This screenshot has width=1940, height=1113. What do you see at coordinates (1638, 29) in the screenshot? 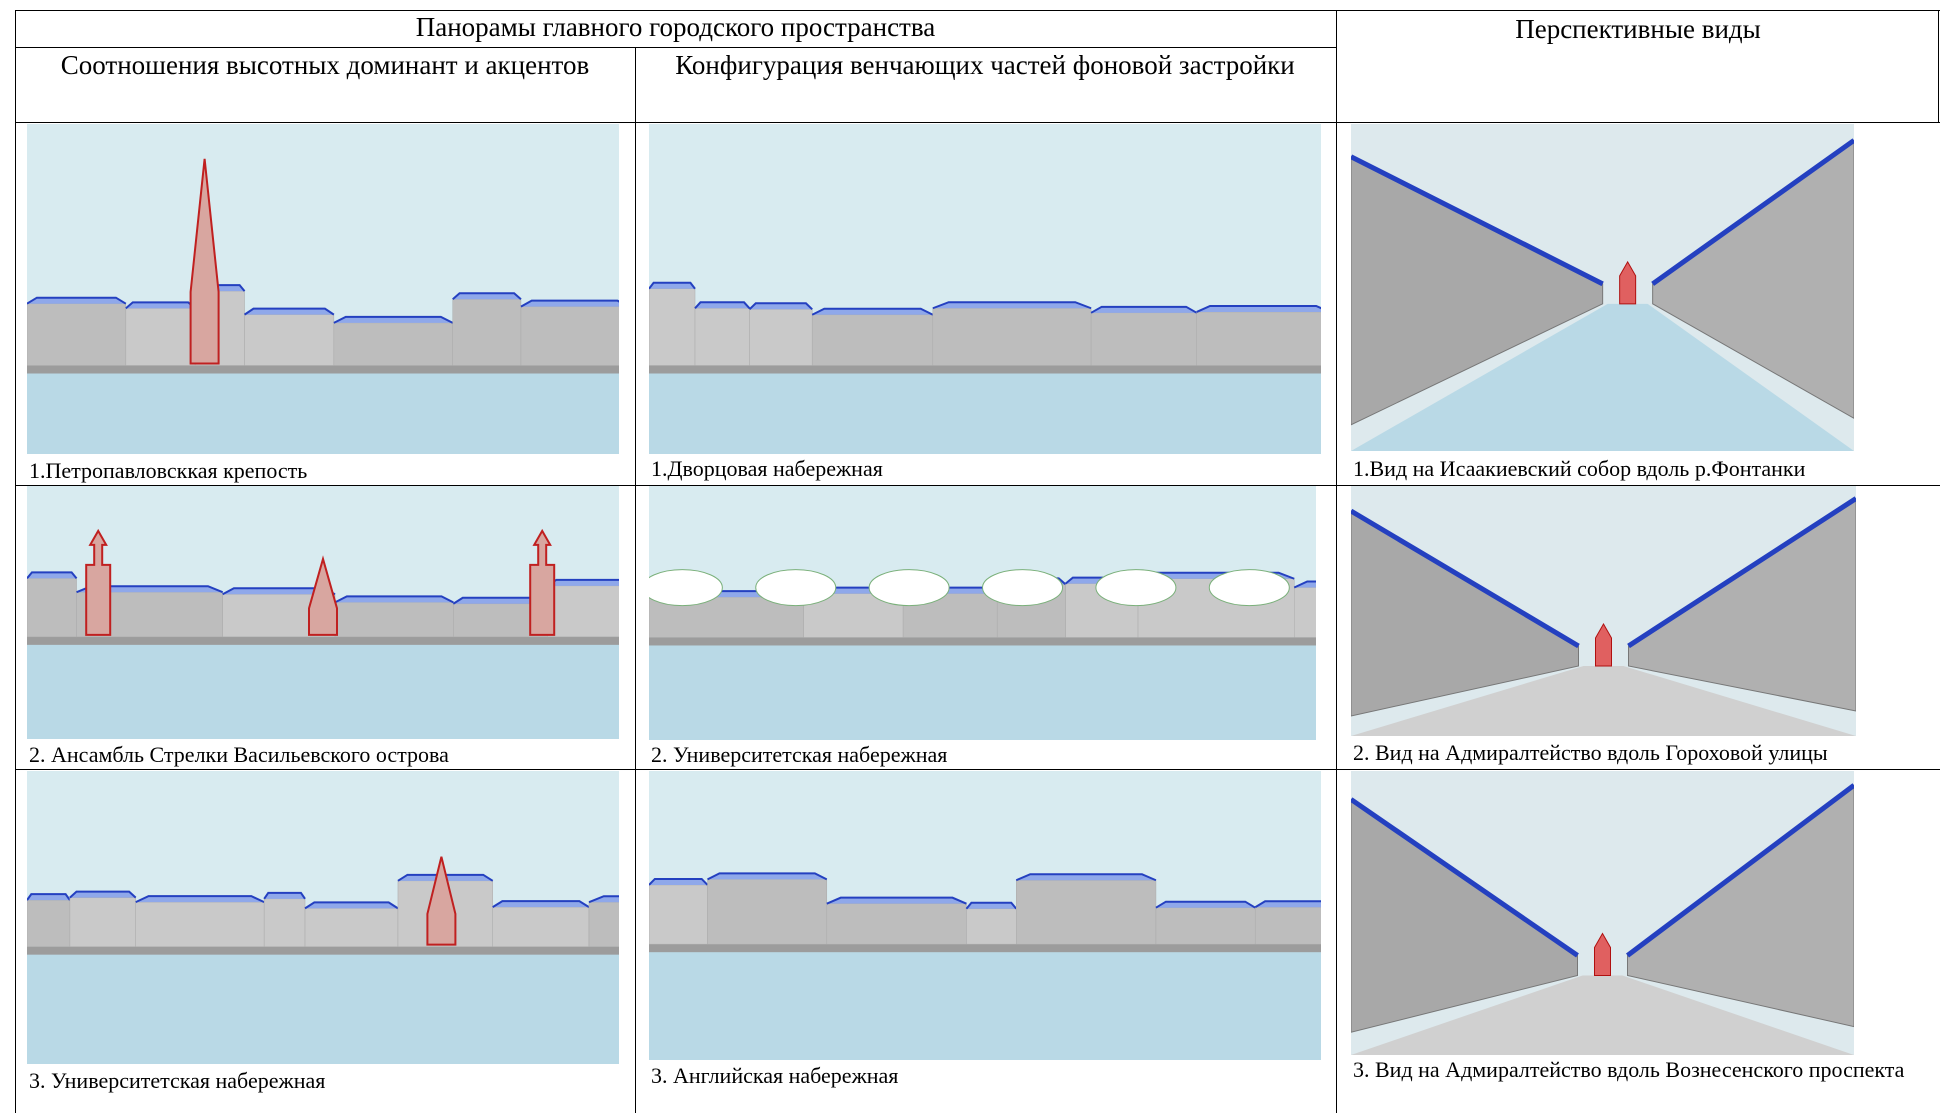
I see `perspective-header: Перспективные виды` at bounding box center [1638, 29].